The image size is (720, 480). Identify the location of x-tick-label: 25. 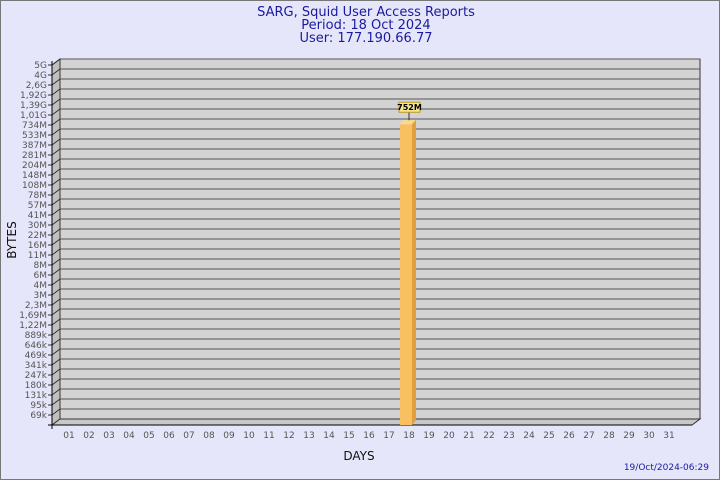
(548, 436).